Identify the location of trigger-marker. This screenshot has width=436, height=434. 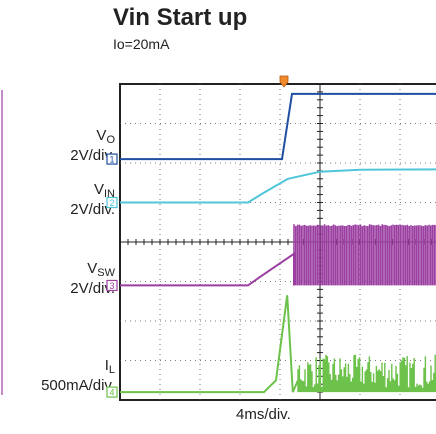
(284, 81).